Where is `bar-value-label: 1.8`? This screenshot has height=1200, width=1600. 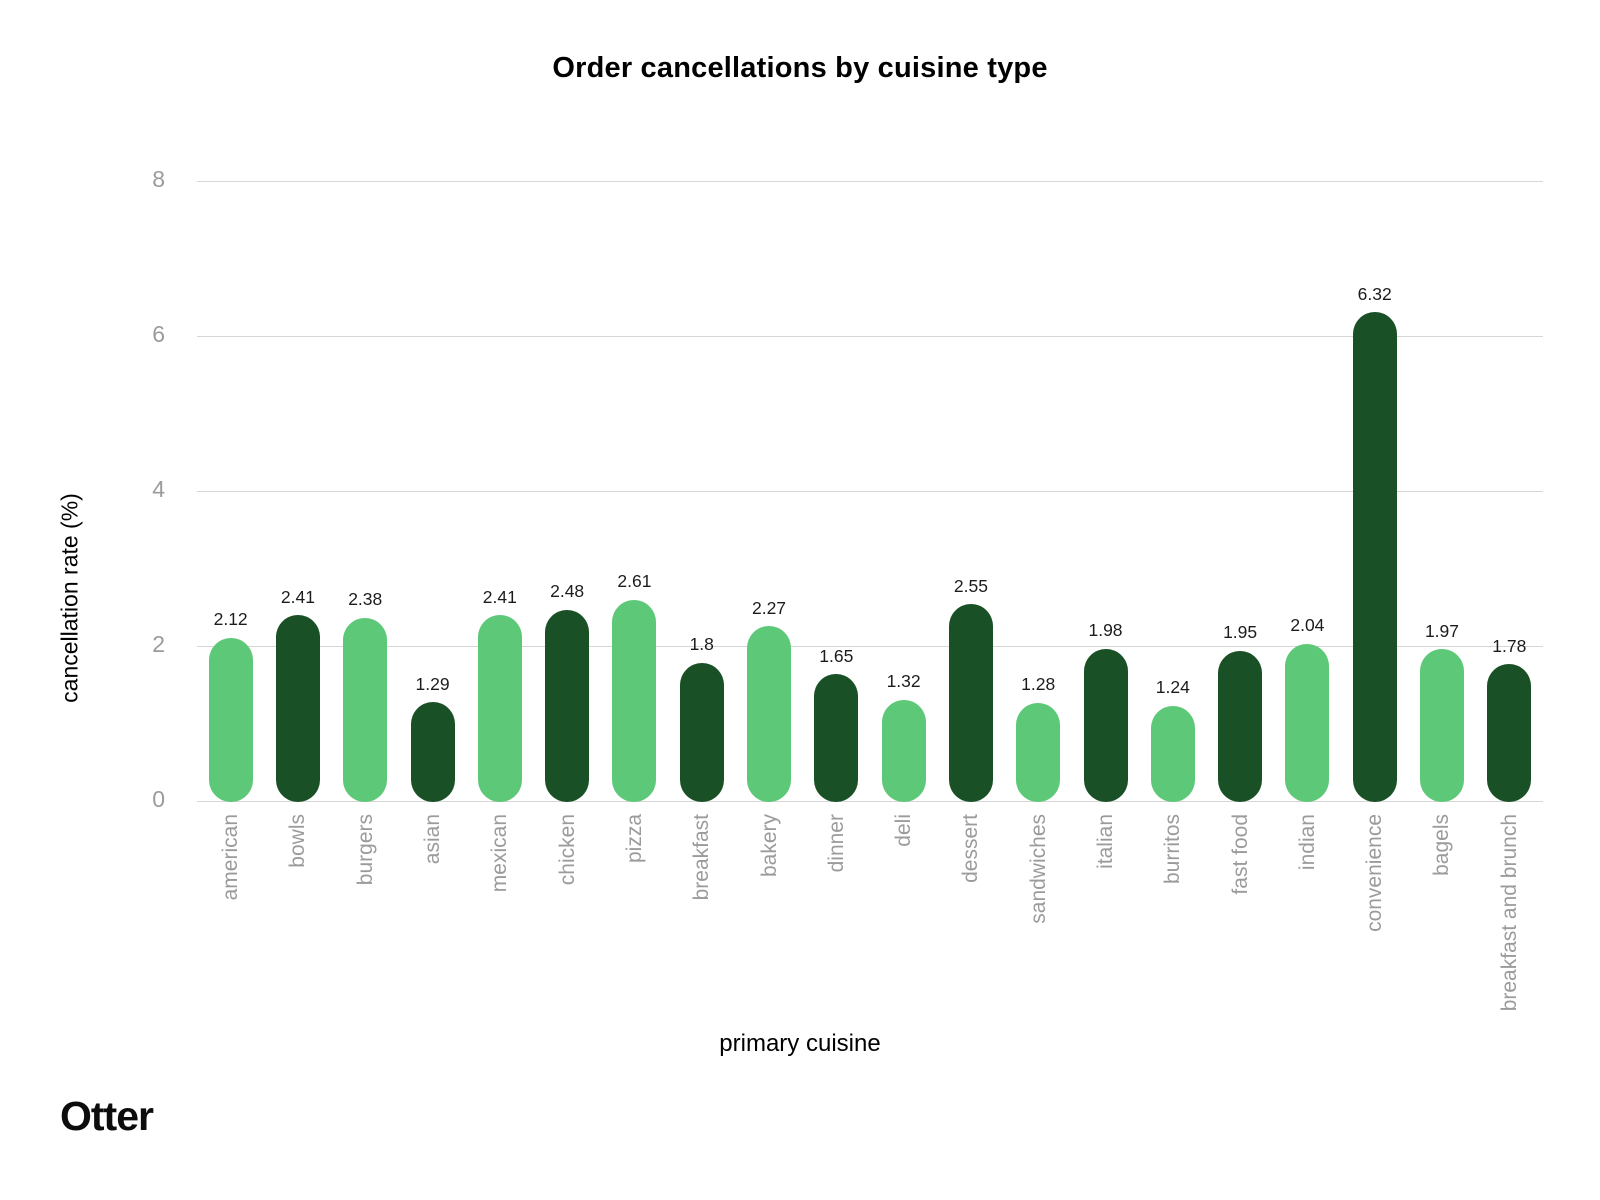 bar-value-label: 1.8 is located at coordinates (701, 644).